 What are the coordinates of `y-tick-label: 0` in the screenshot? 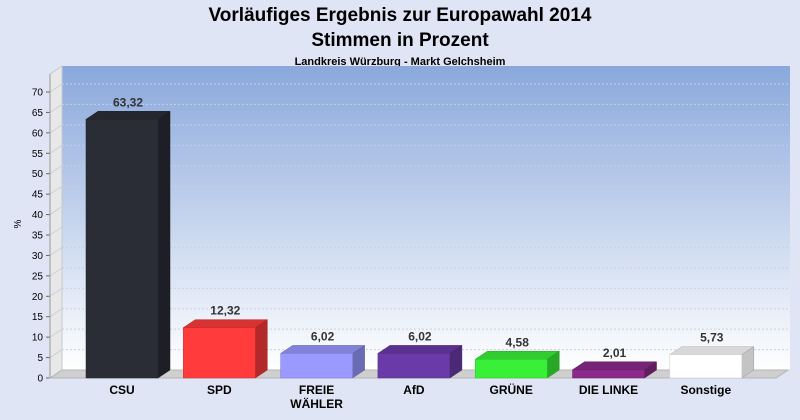 It's located at (40, 379).